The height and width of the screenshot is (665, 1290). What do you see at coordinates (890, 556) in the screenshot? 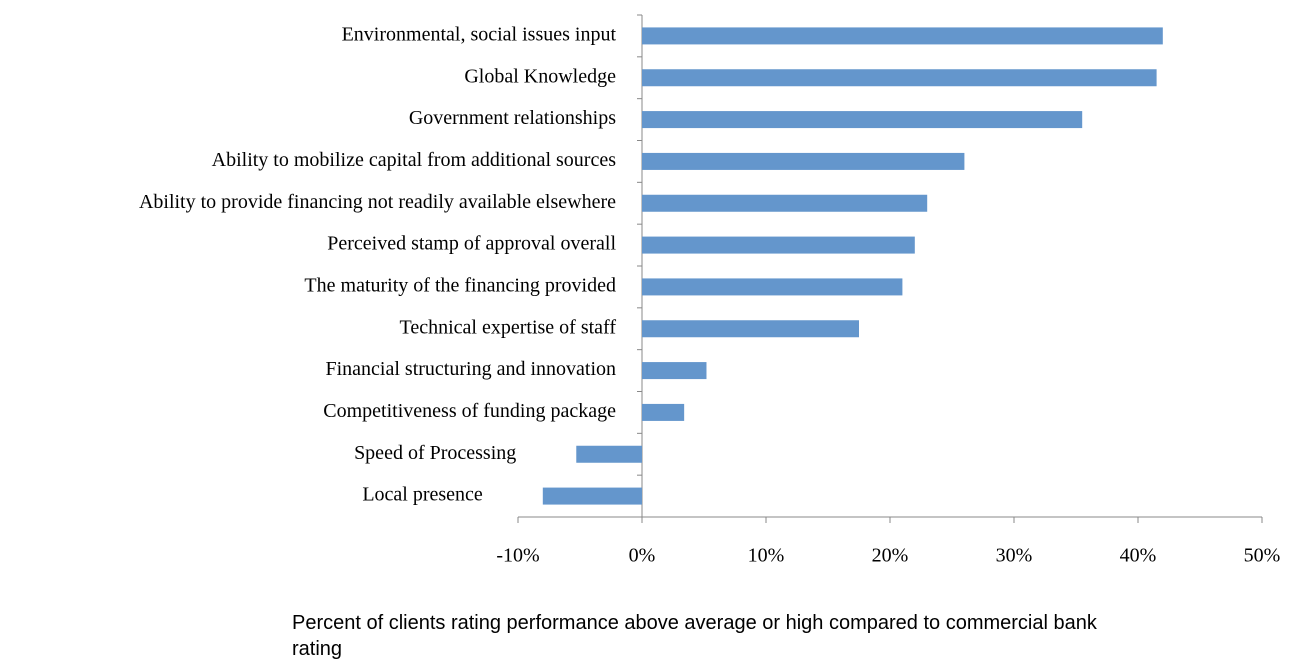
I see `x-tick-label: 20%` at bounding box center [890, 556].